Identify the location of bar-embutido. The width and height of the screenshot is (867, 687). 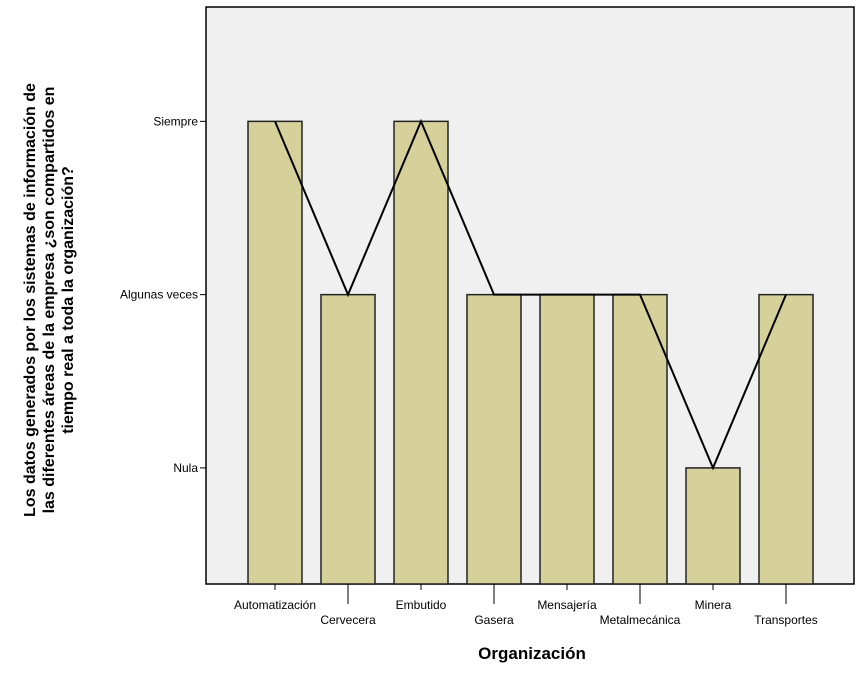
(421, 352).